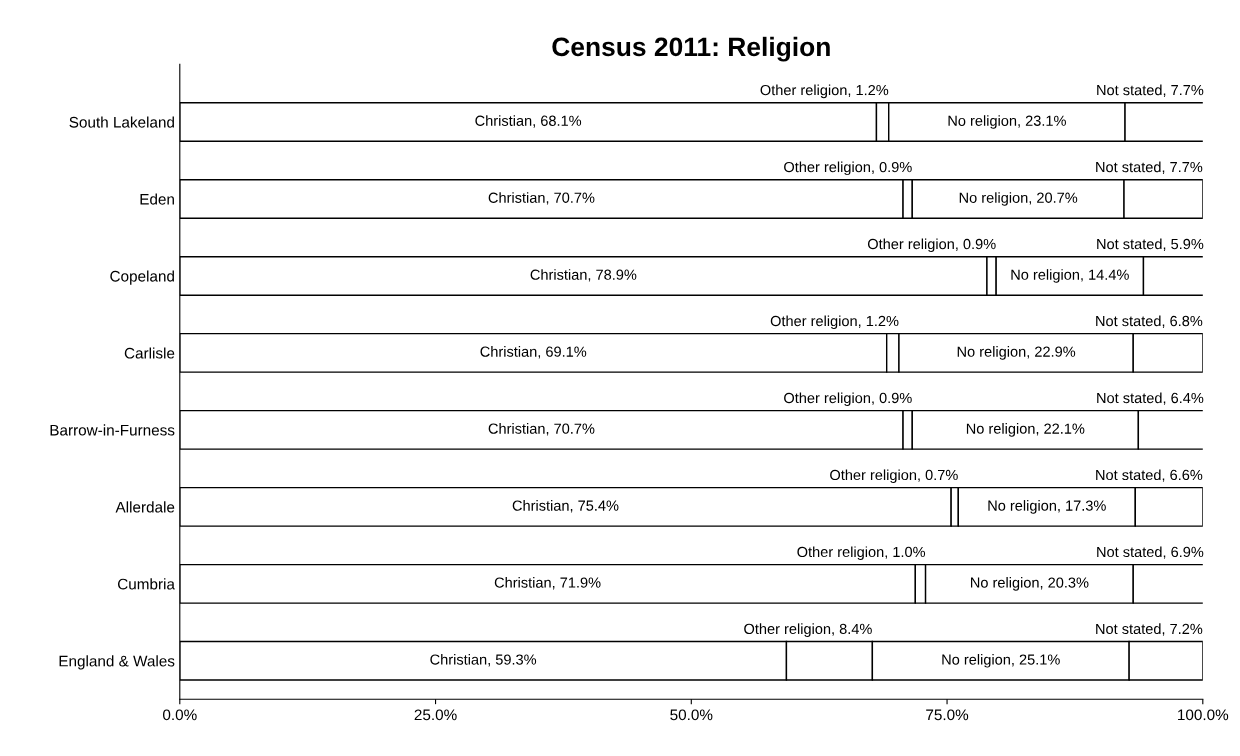  What do you see at coordinates (1018, 199) in the screenshot?
I see `data-label: No religion, 20.7%` at bounding box center [1018, 199].